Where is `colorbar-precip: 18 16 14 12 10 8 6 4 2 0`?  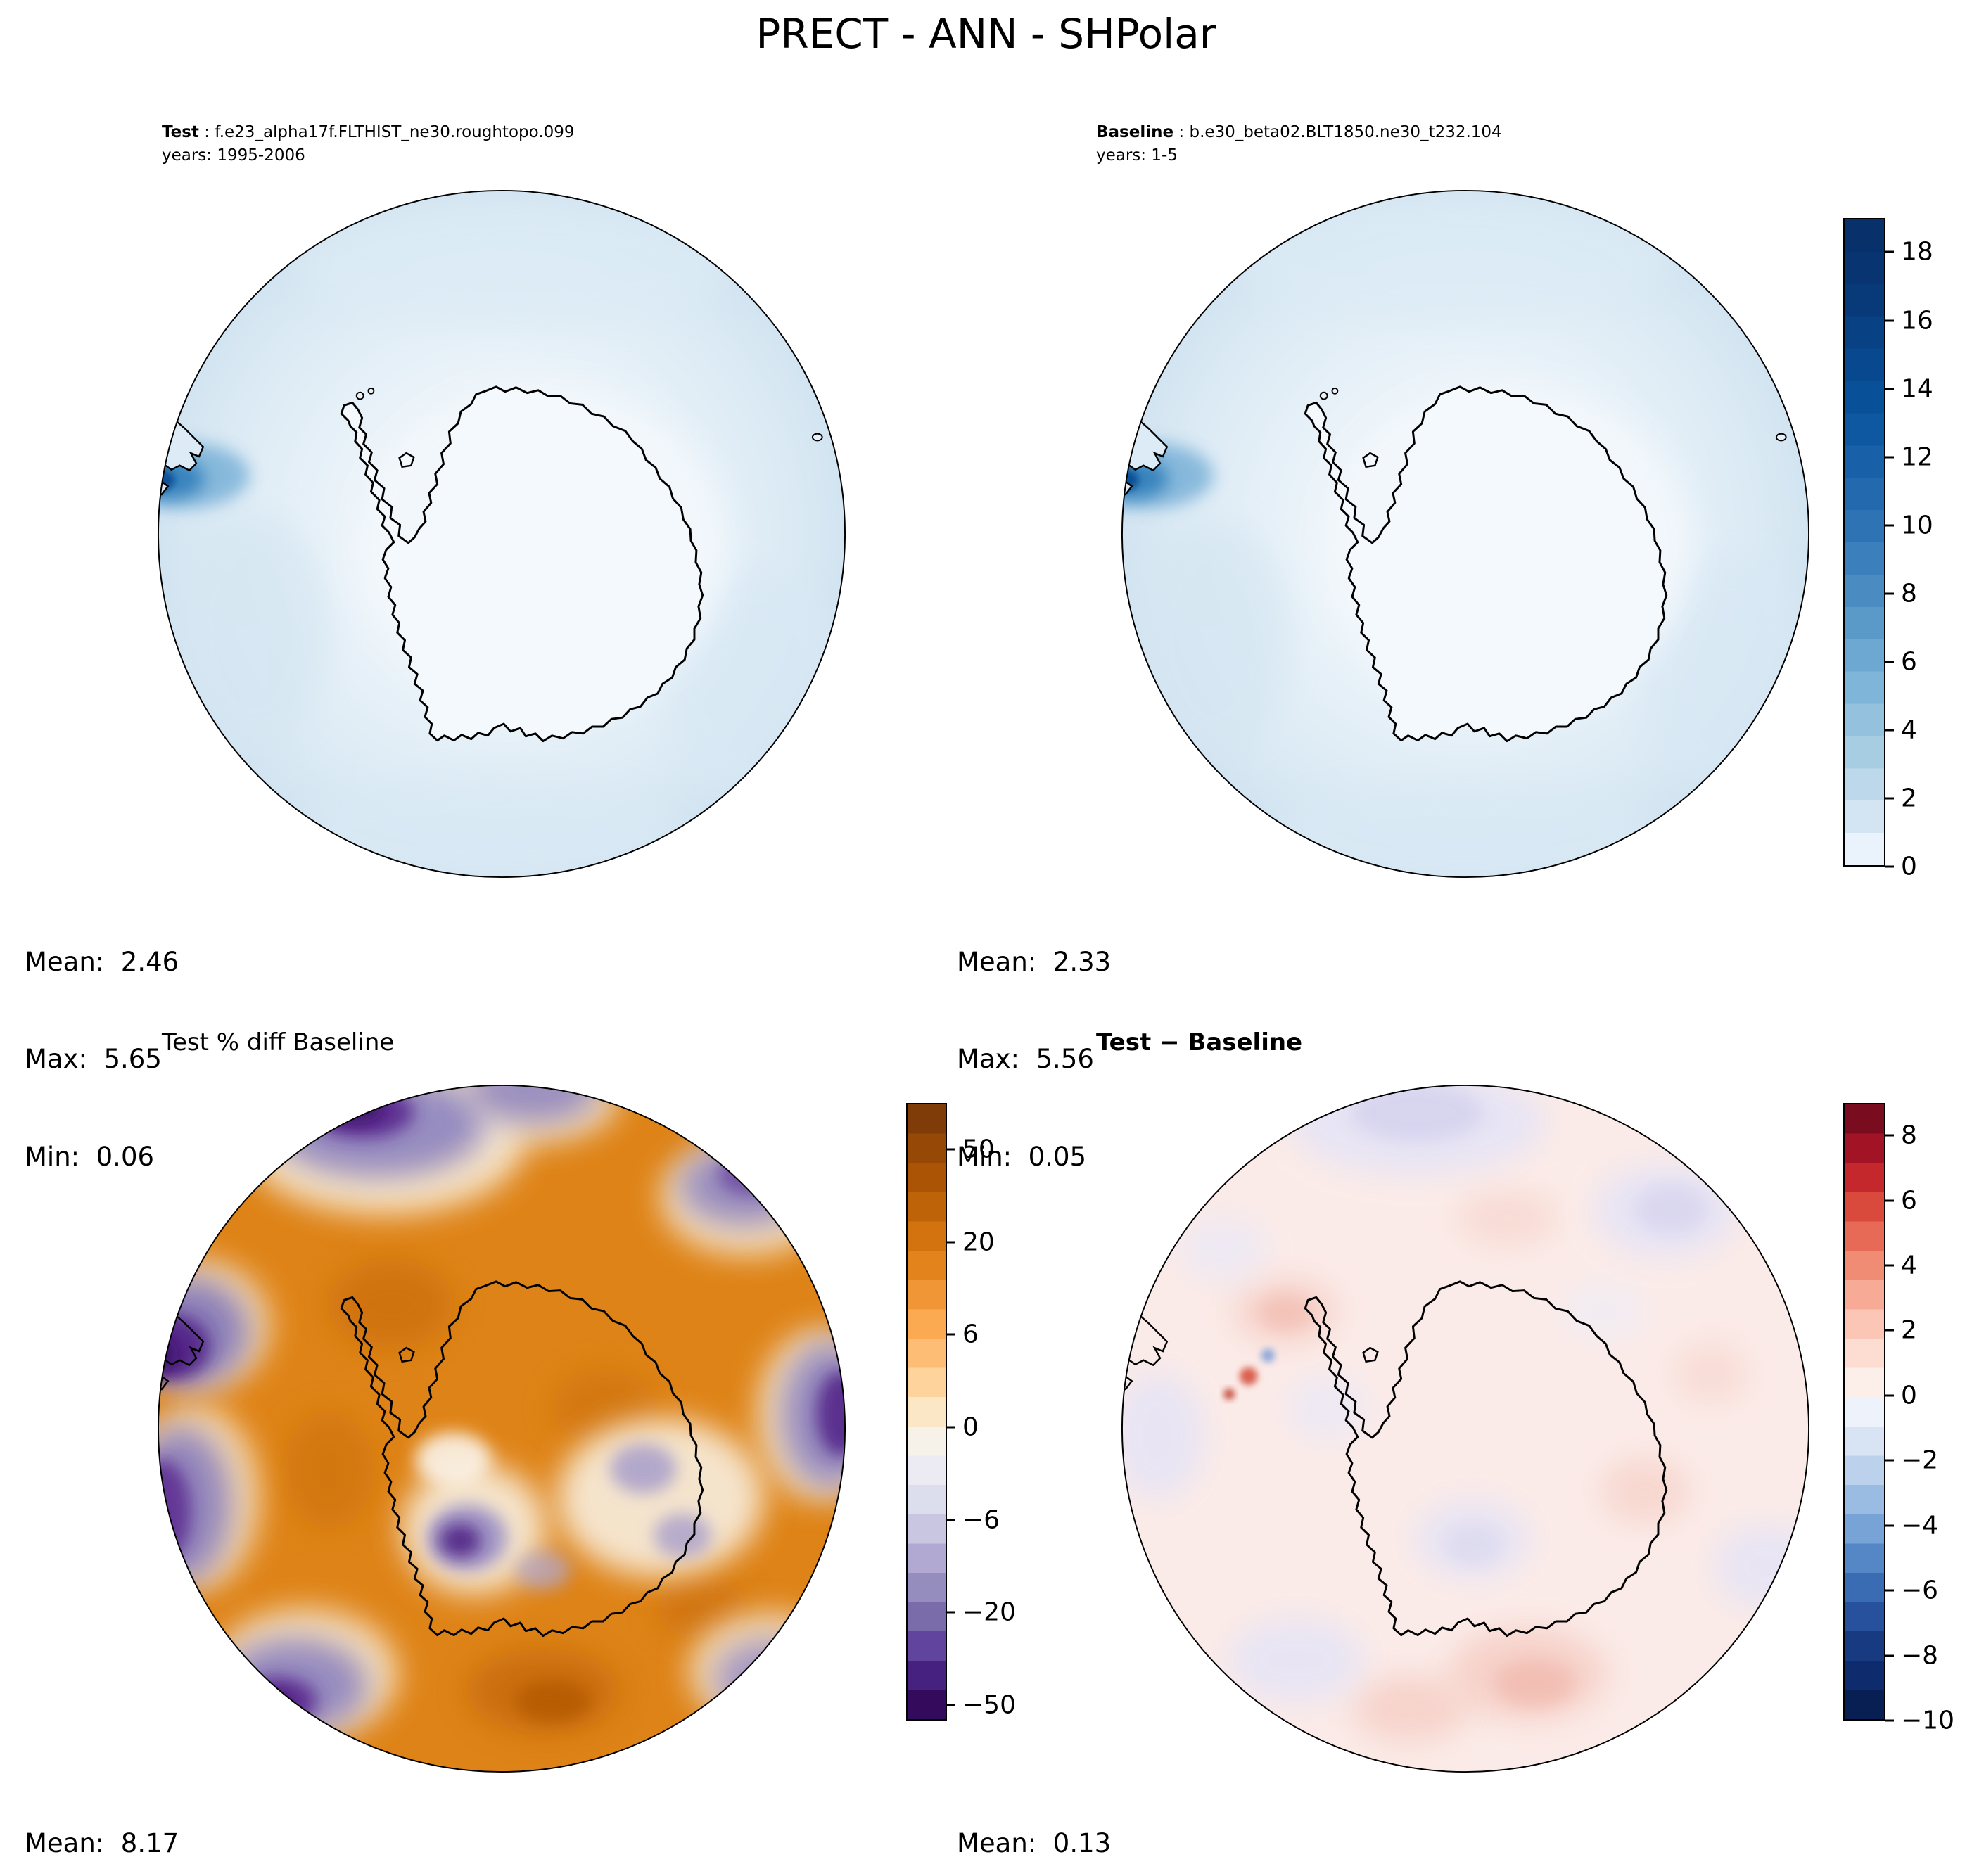 colorbar-precip: 18 16 14 12 10 8 6 4 2 0 is located at coordinates (1888, 549).